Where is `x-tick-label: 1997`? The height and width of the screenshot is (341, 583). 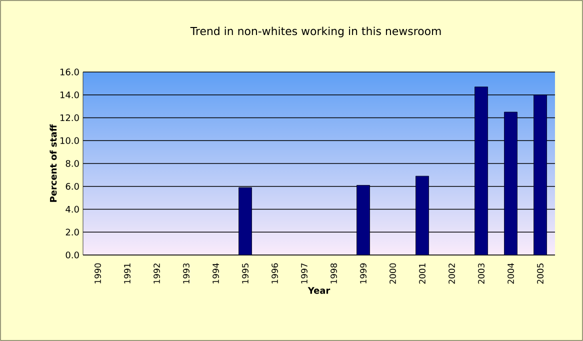
x-tick-label: 1997 is located at coordinates (304, 273).